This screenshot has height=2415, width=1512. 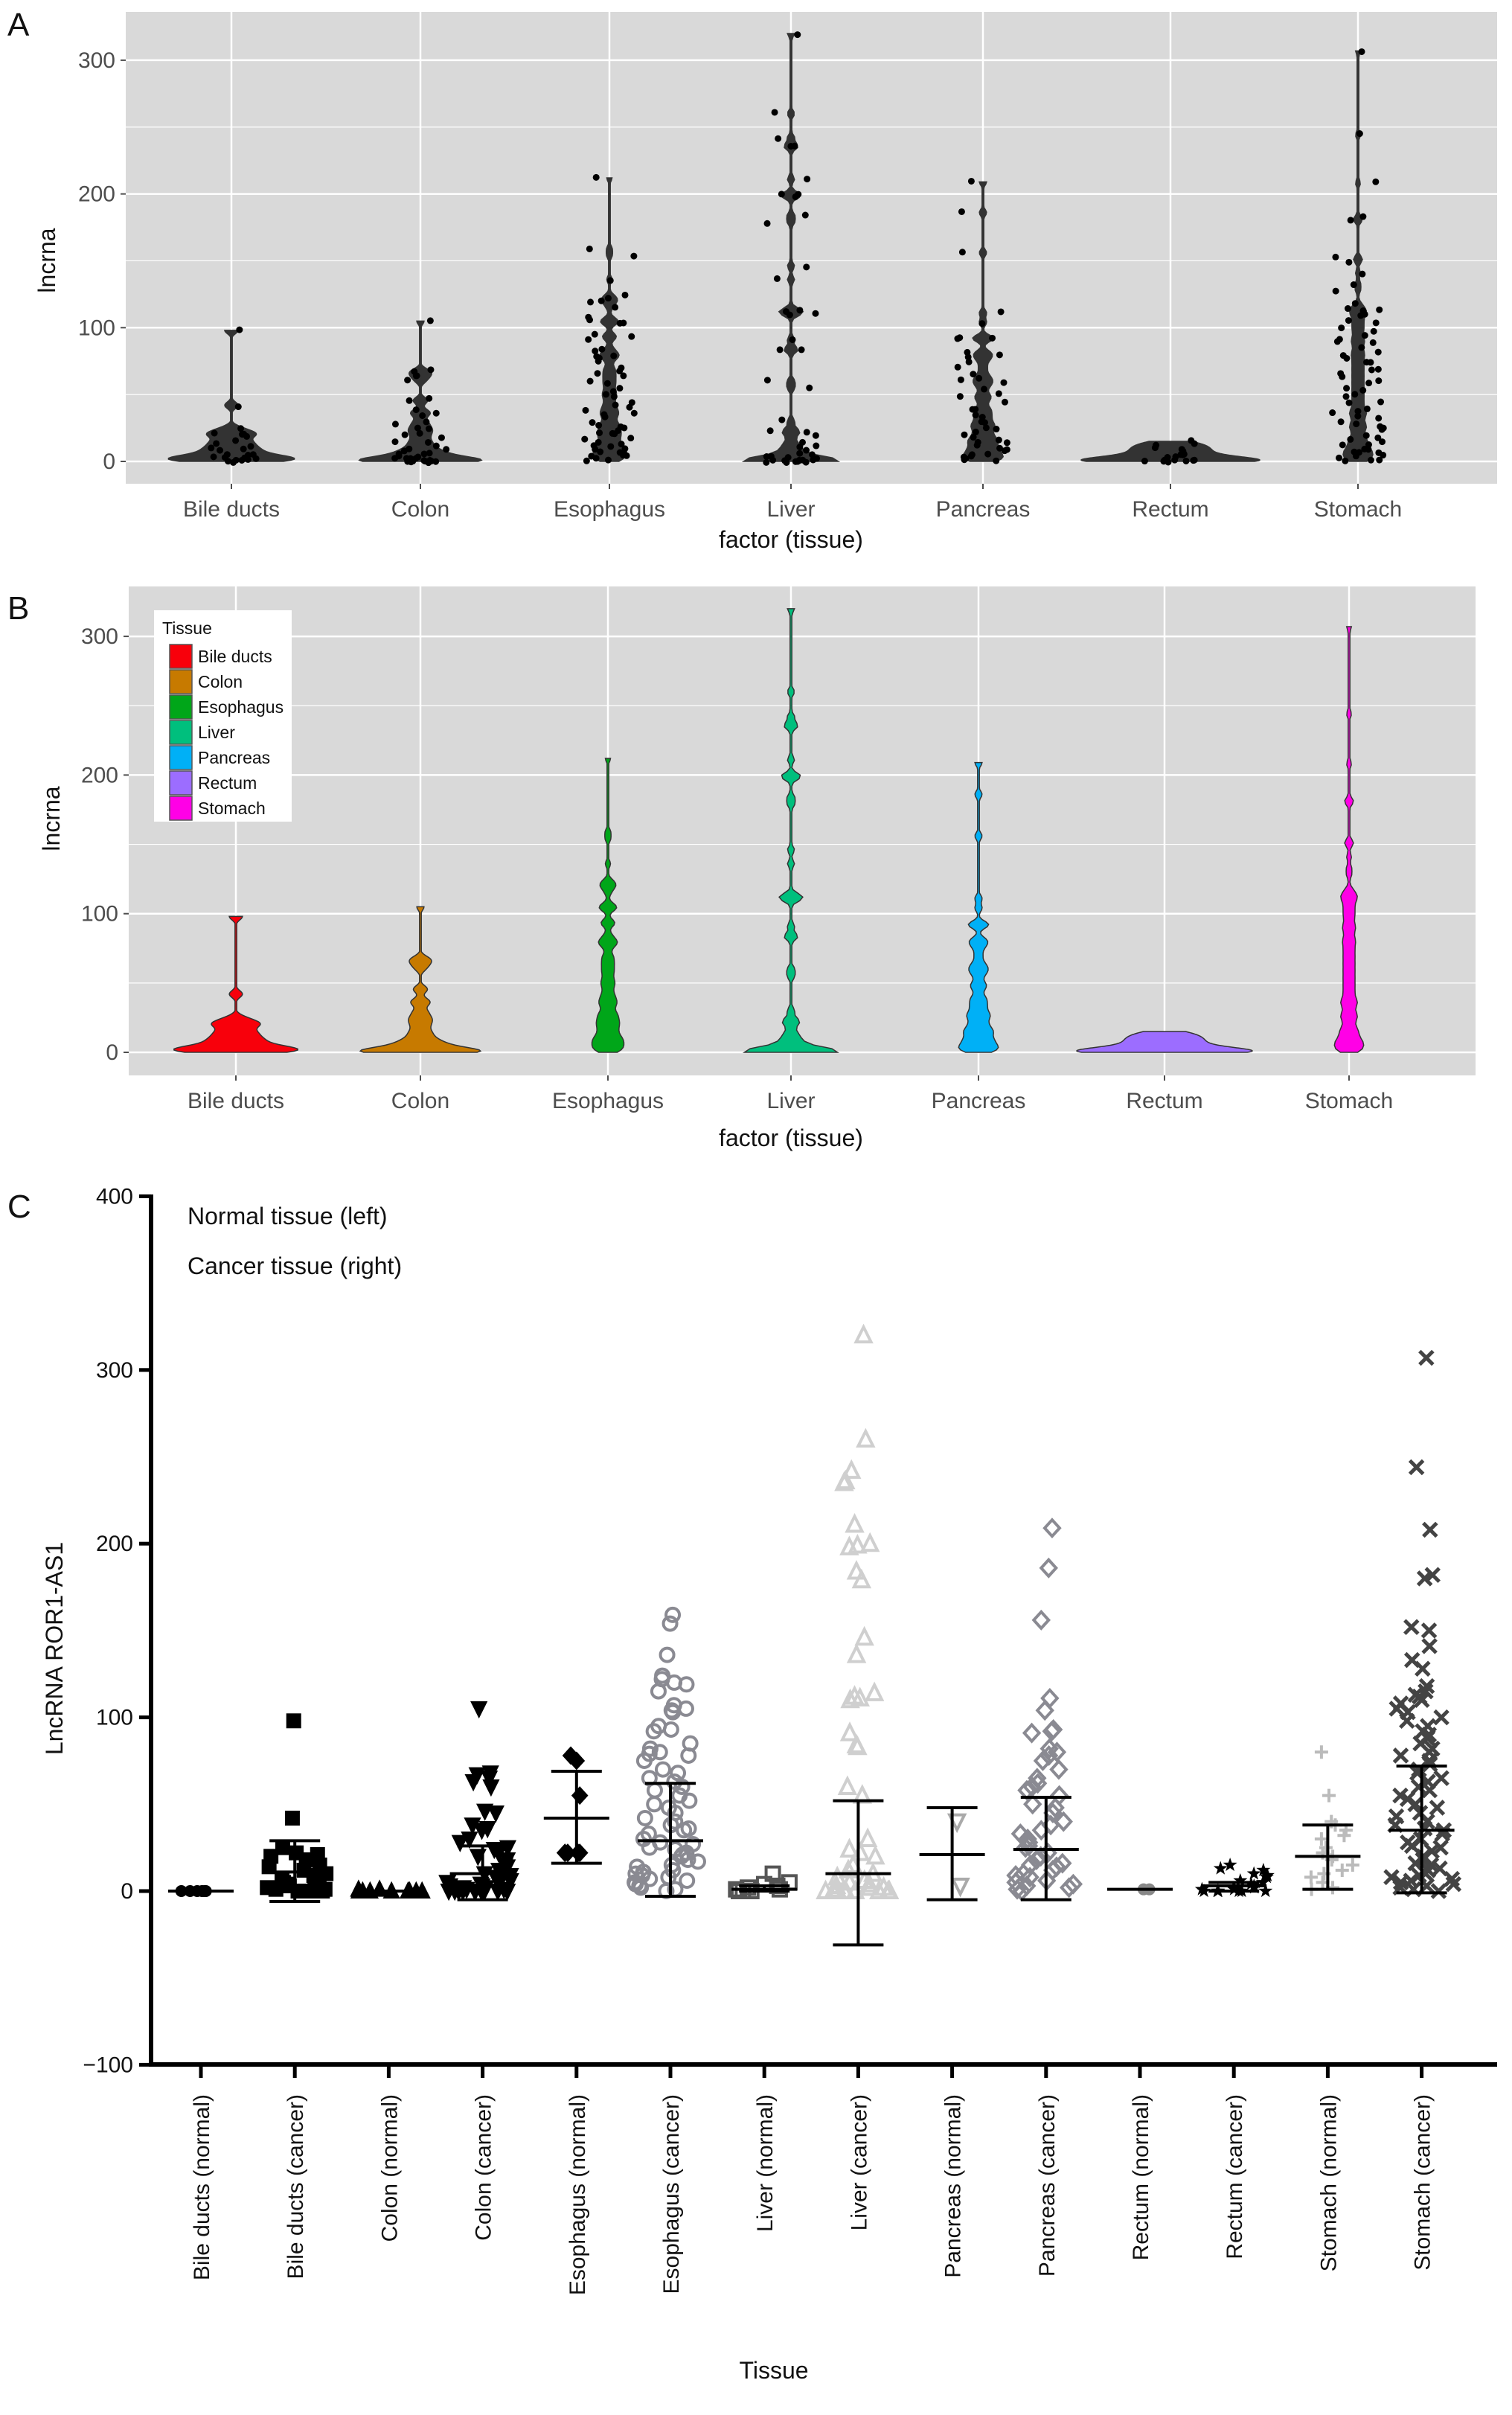 What do you see at coordinates (216, 732) in the screenshot?
I see `legend-item-label: Liver` at bounding box center [216, 732].